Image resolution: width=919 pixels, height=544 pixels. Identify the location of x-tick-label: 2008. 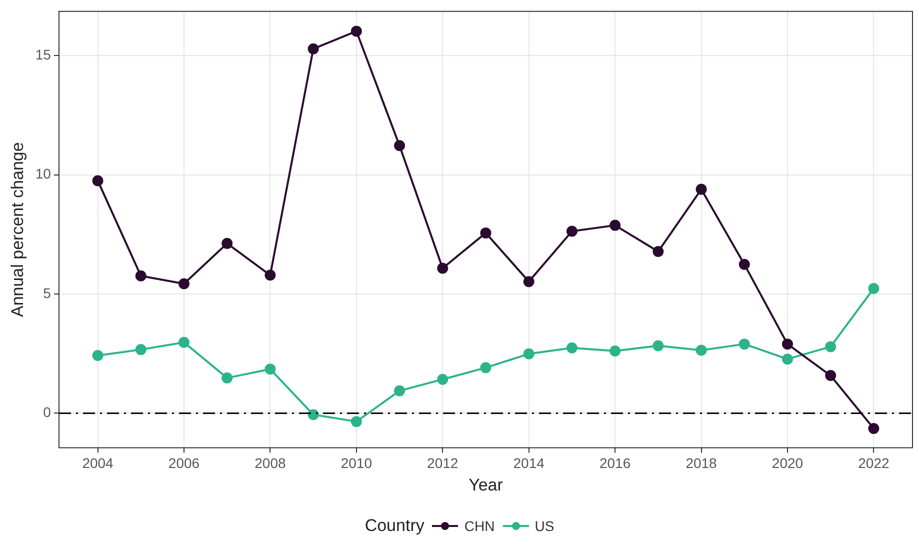
(270, 463).